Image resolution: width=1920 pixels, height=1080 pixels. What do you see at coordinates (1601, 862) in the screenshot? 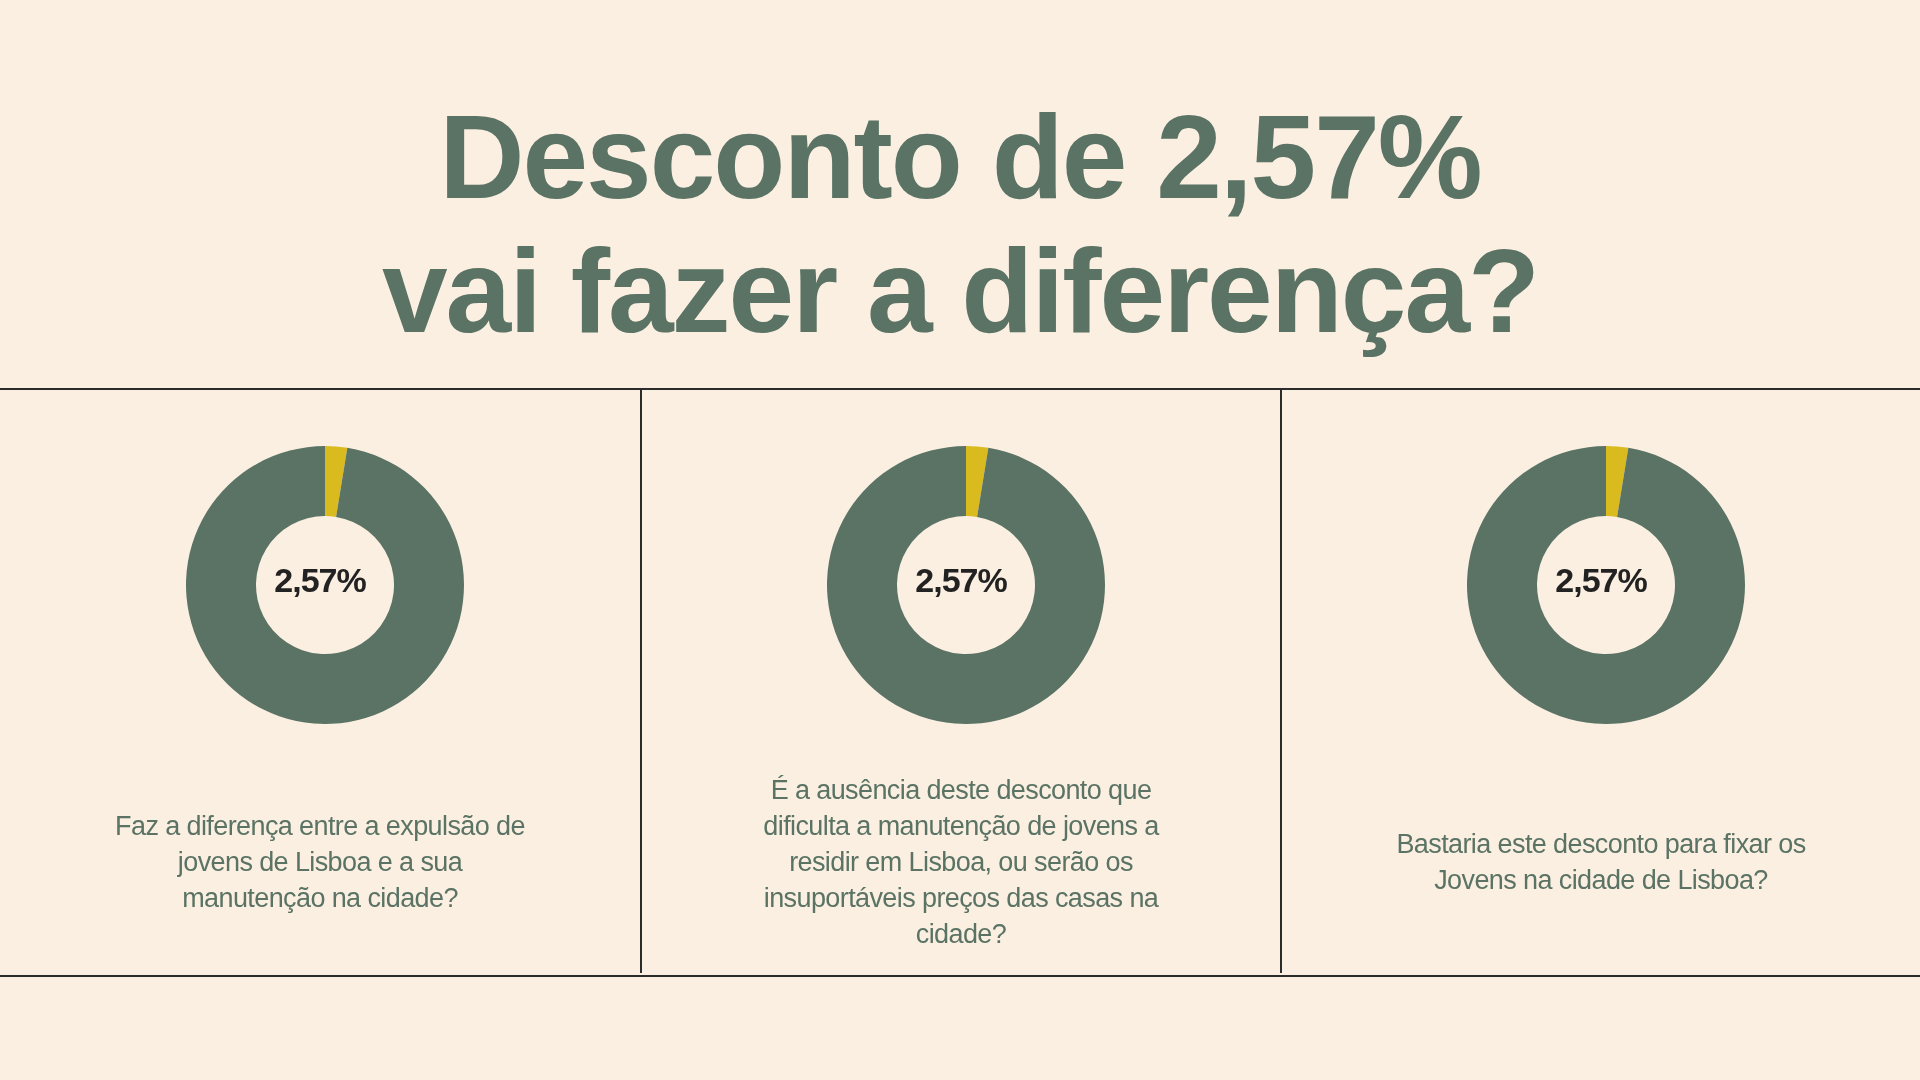
I see `text: Bastaria este desconto para fixar os Jovens na cidade de Lisboa?` at bounding box center [1601, 862].